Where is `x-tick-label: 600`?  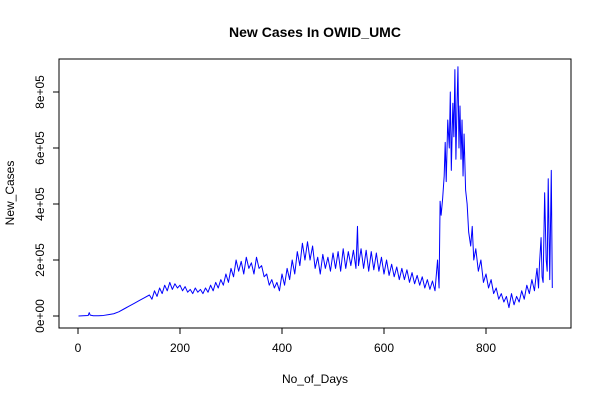
x-tick-label: 600 is located at coordinates (384, 348).